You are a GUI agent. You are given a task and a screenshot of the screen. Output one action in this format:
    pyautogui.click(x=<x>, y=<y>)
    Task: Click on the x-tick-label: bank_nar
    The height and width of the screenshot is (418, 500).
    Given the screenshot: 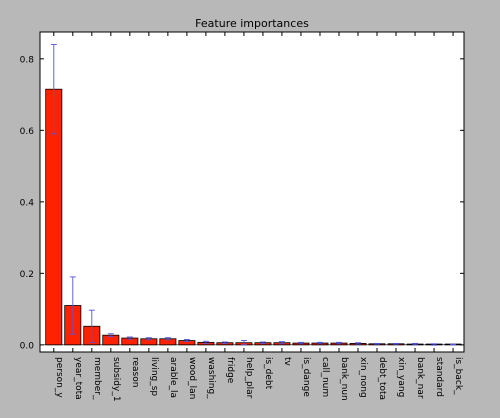 What is the action you would take?
    pyautogui.click(x=420, y=378)
    